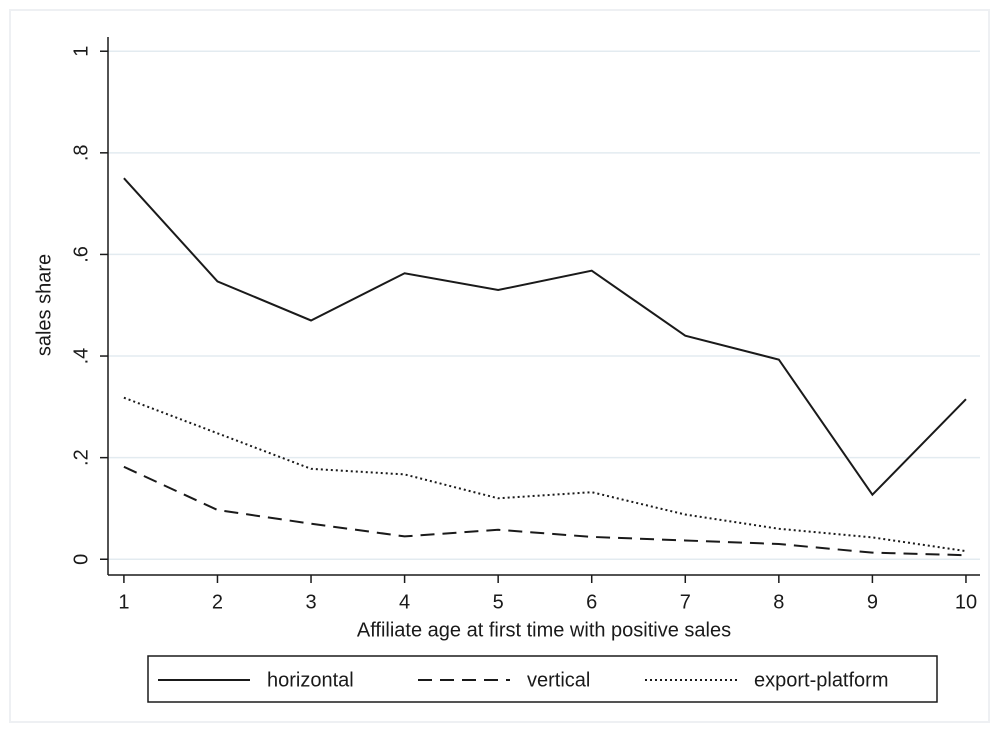  Describe the element at coordinates (591, 602) in the screenshot. I see `x-tick-label: 6` at that location.